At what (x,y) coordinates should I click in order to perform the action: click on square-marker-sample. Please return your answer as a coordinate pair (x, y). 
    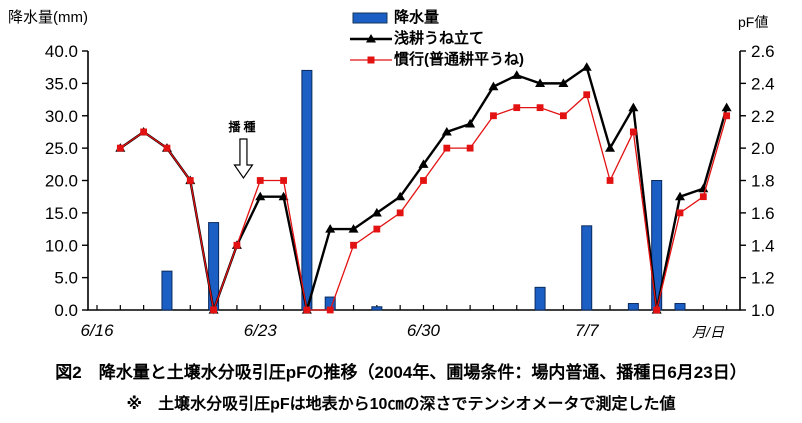
    Looking at the image, I should click on (371, 60).